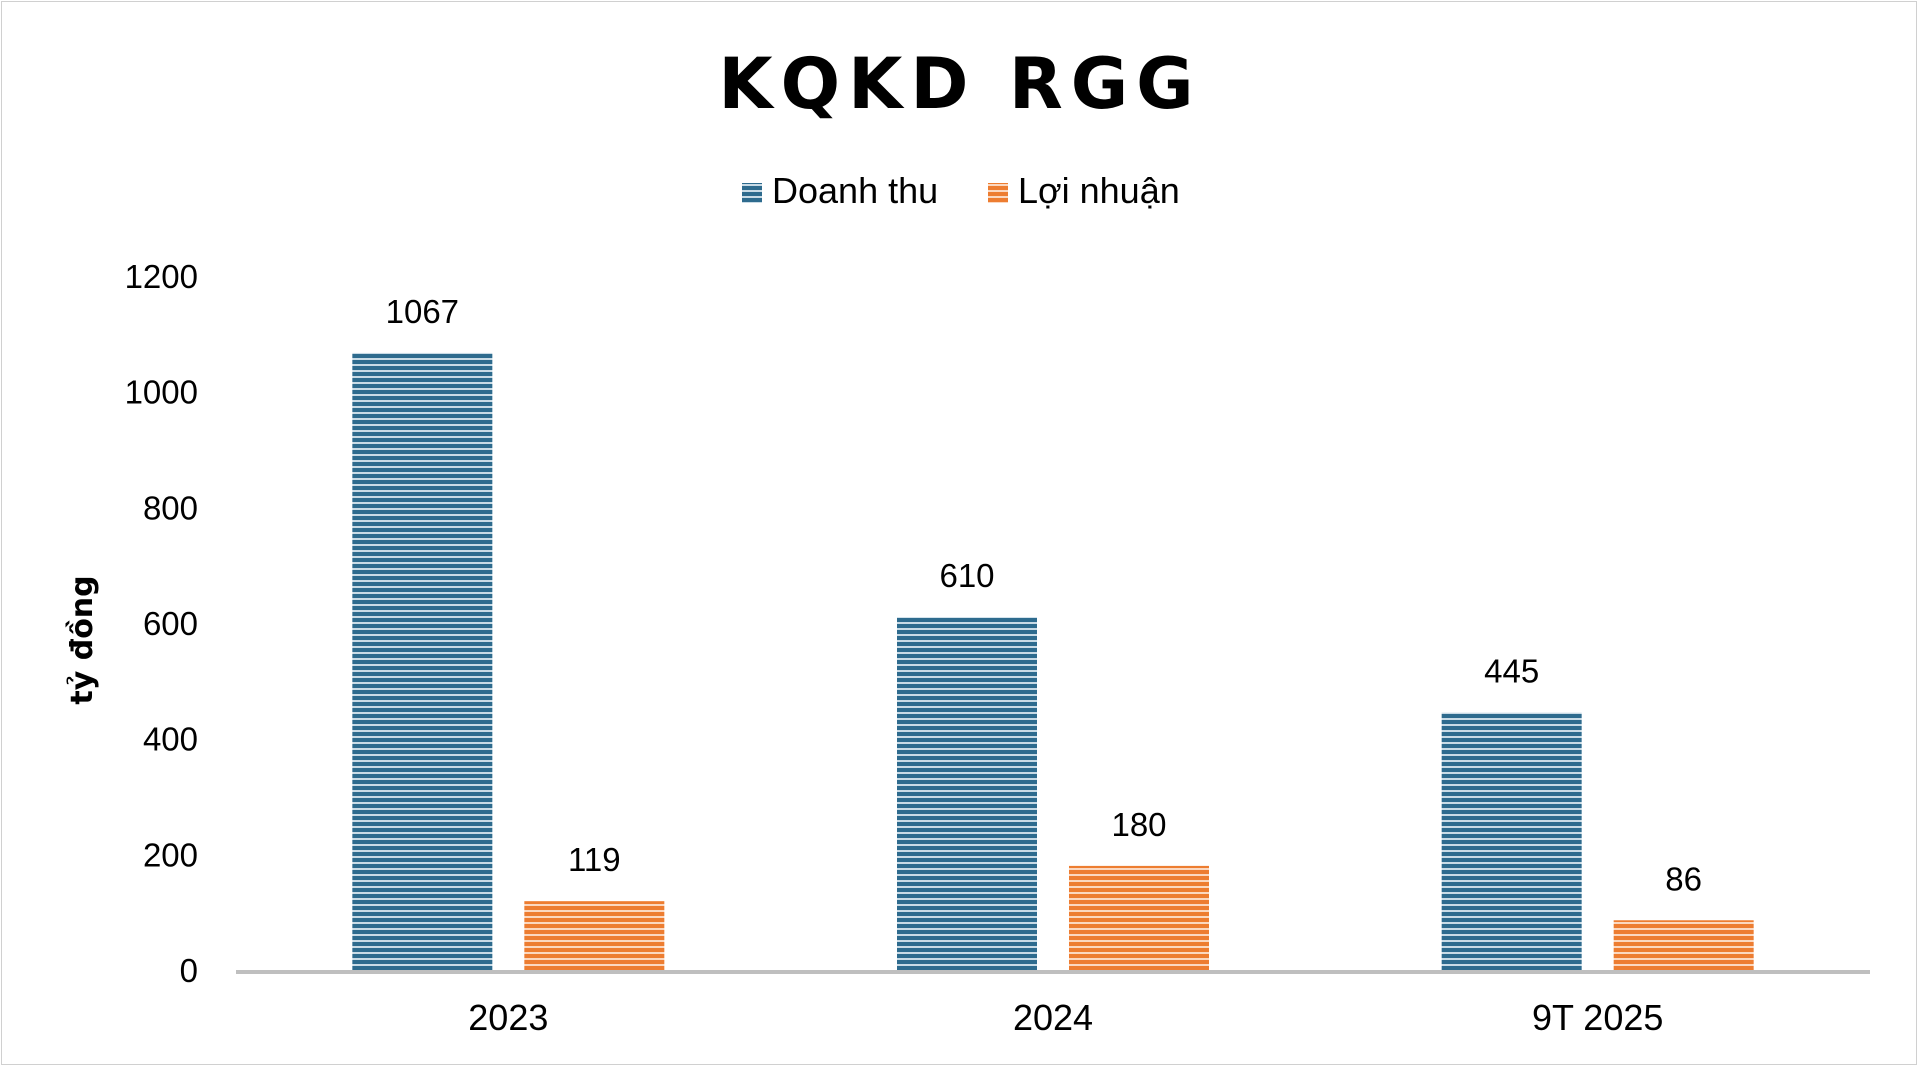 This screenshot has height=1068, width=1920. Describe the element at coordinates (1683, 878) in the screenshot. I see `data-label: 86` at that location.